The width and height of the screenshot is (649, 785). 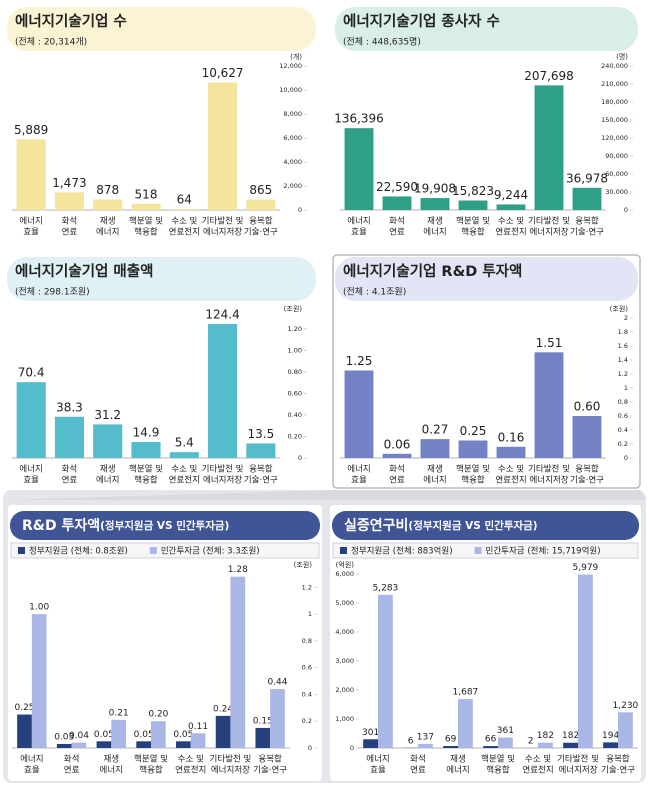 What do you see at coordinates (543, 551) in the screenshot?
I see `legend-label: 민간투자금 (전체: 15,719억원)` at bounding box center [543, 551].